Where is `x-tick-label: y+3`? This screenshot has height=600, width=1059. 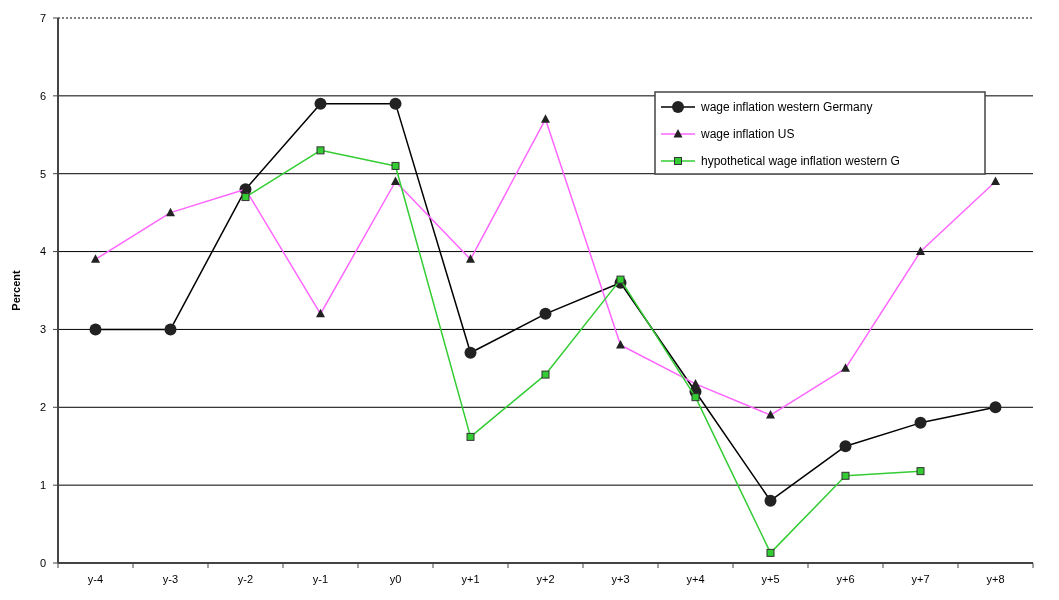 x-tick-label: y+3 is located at coordinates (620, 579).